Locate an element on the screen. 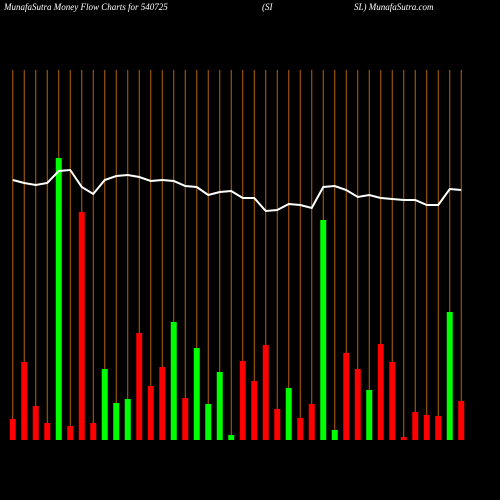 The height and width of the screenshot is (500, 500). title-right: SL) MunafaSutra.com is located at coordinates (394, 7).